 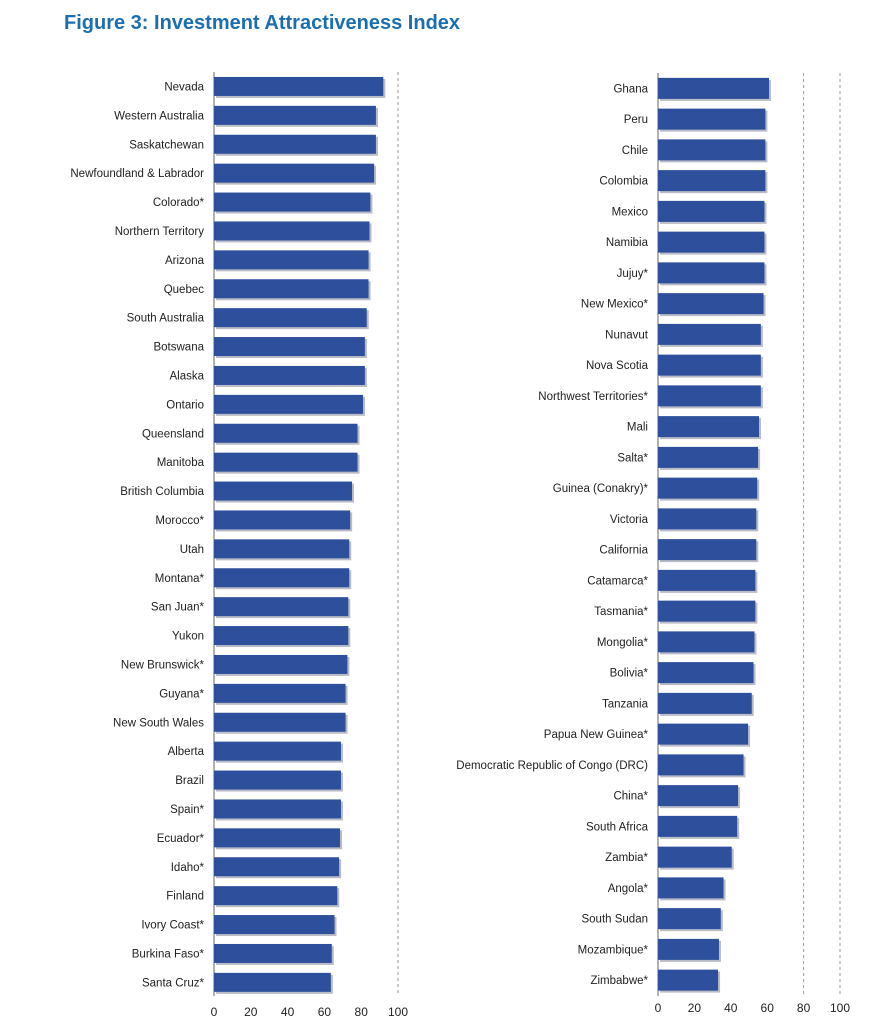 What do you see at coordinates (185, 261) in the screenshot?
I see `left-category-label: Arizona` at bounding box center [185, 261].